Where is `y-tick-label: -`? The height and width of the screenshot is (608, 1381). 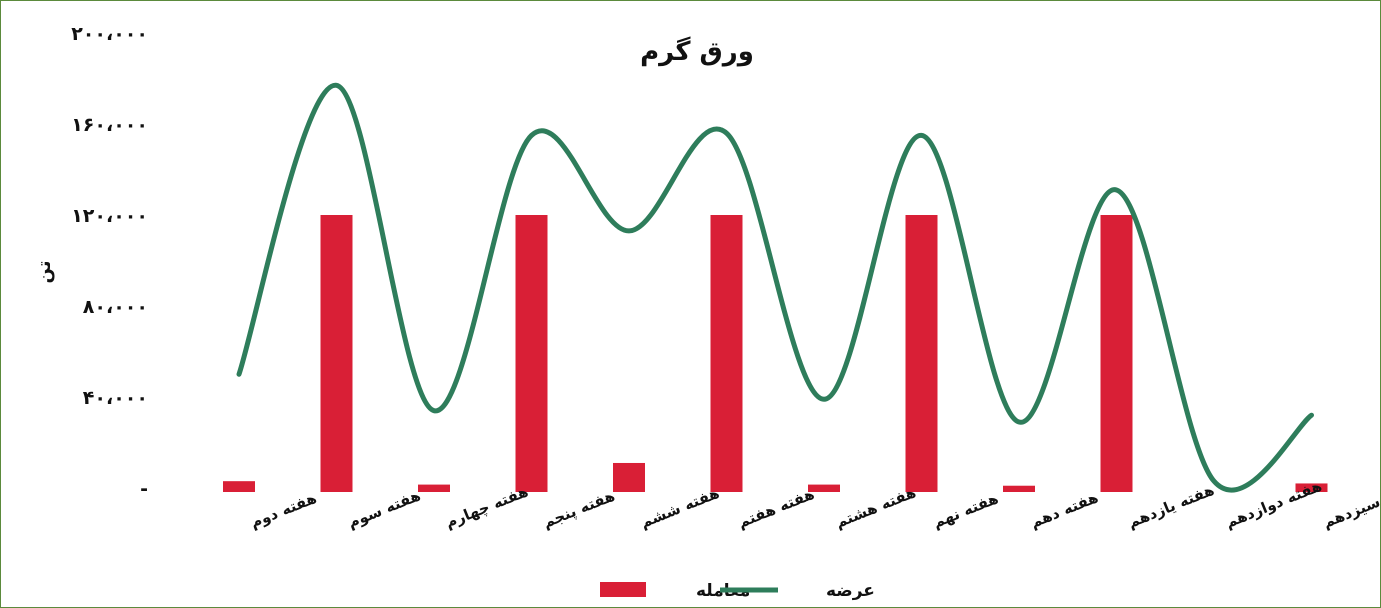
y-tick-label: - is located at coordinates (144, 489).